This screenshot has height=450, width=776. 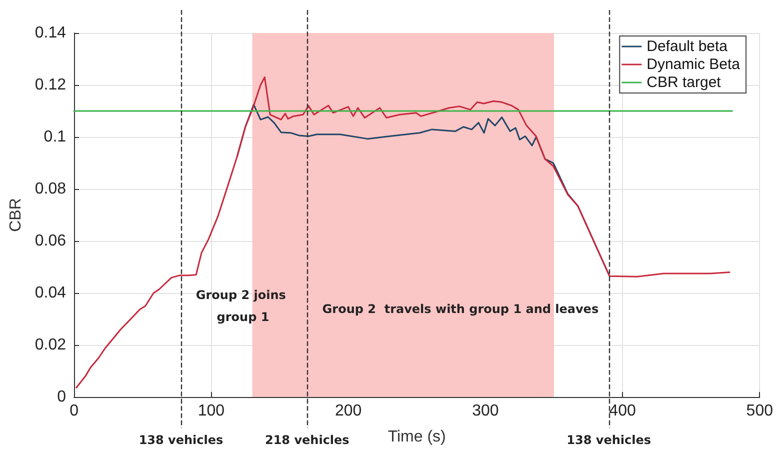 I want to click on y-axis-title: CBR, so click(x=16, y=215).